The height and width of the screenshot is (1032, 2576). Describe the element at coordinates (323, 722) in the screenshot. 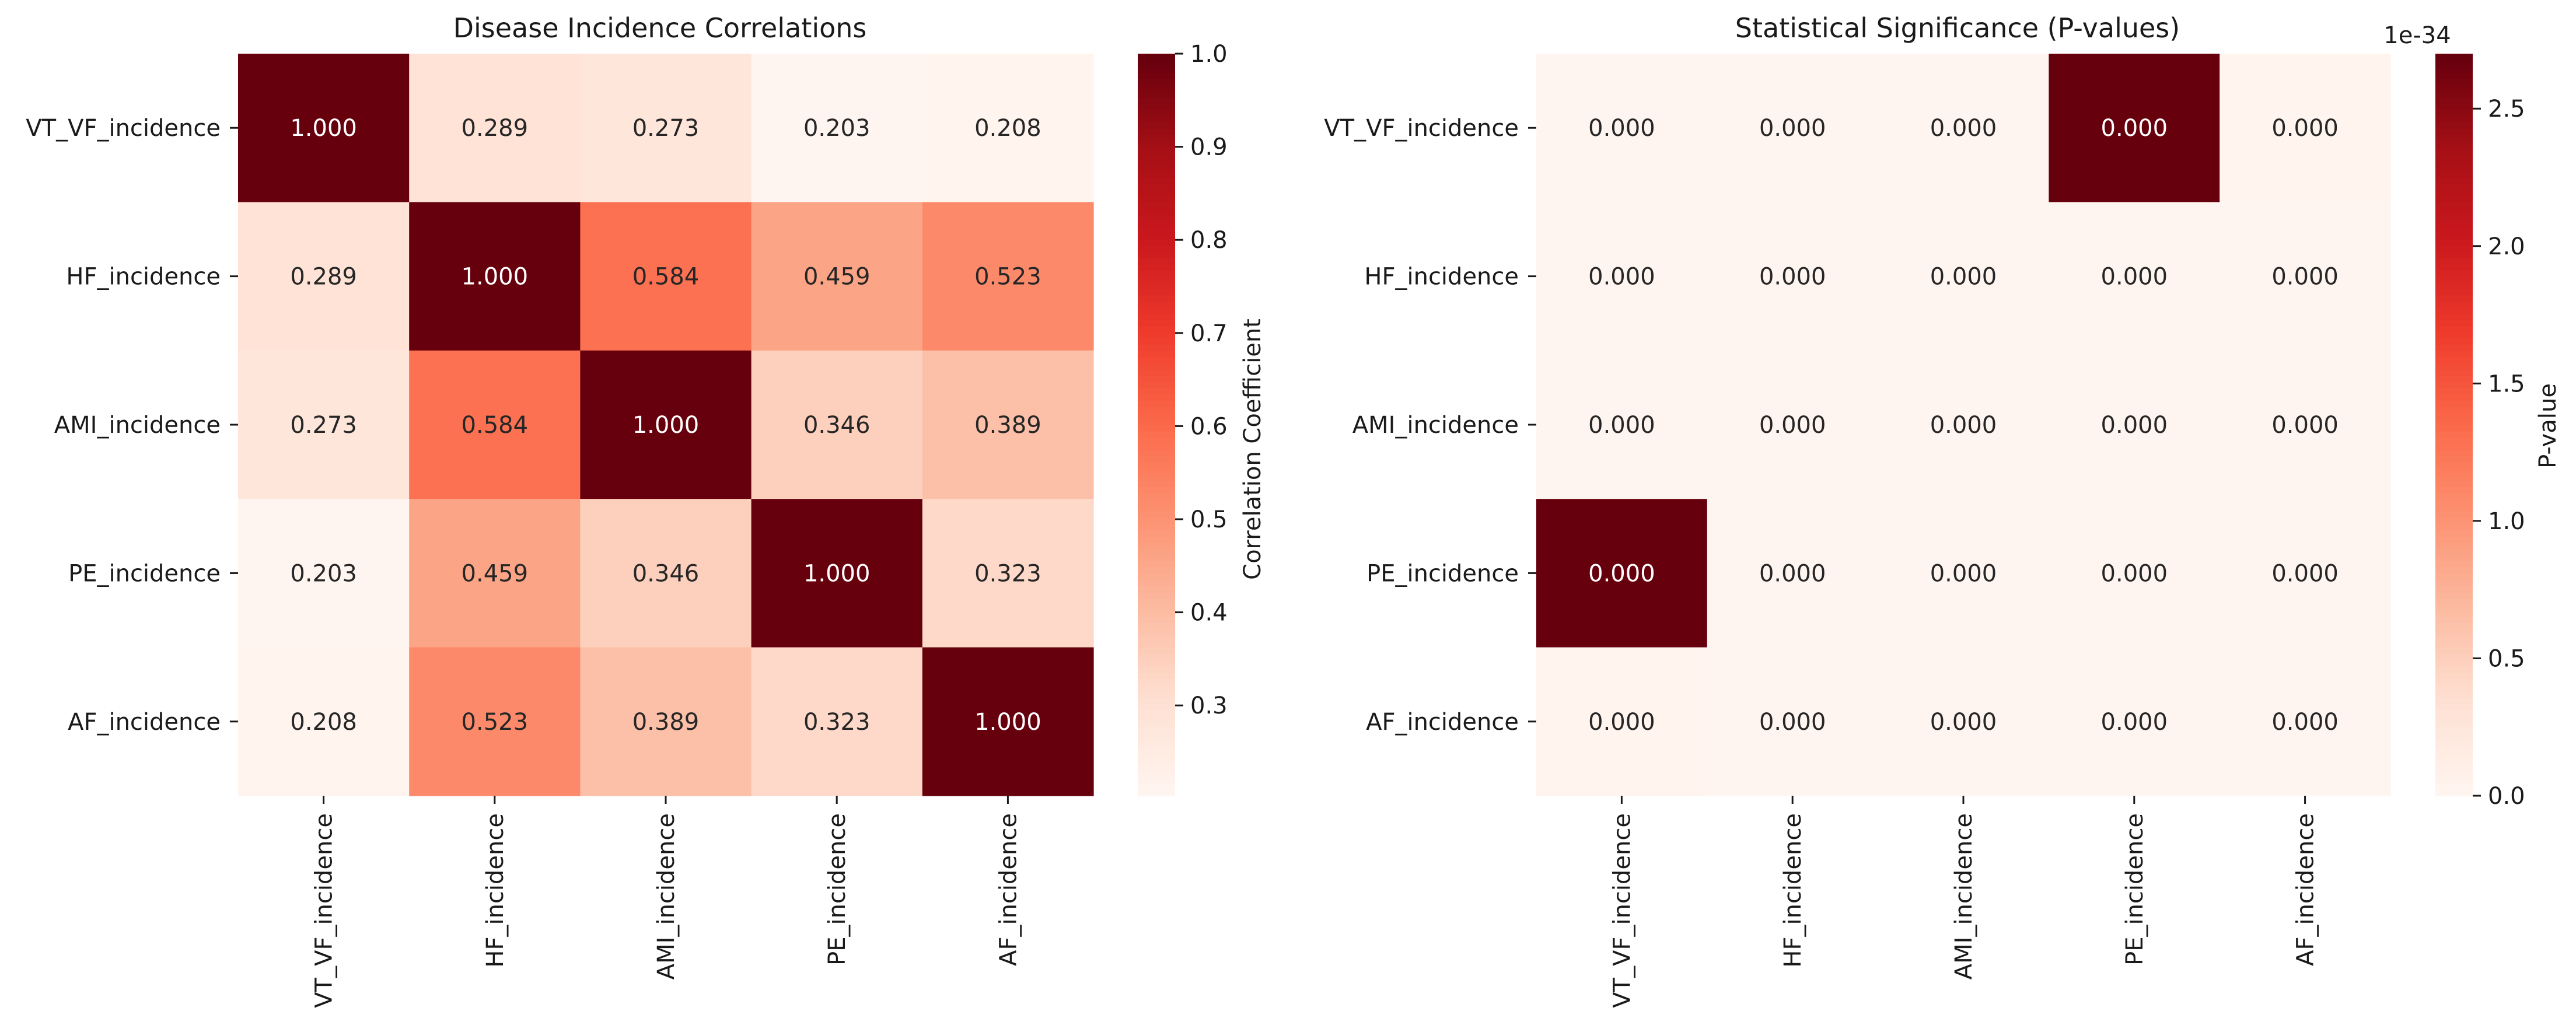

I see `cell-value-label: 0.208` at that location.